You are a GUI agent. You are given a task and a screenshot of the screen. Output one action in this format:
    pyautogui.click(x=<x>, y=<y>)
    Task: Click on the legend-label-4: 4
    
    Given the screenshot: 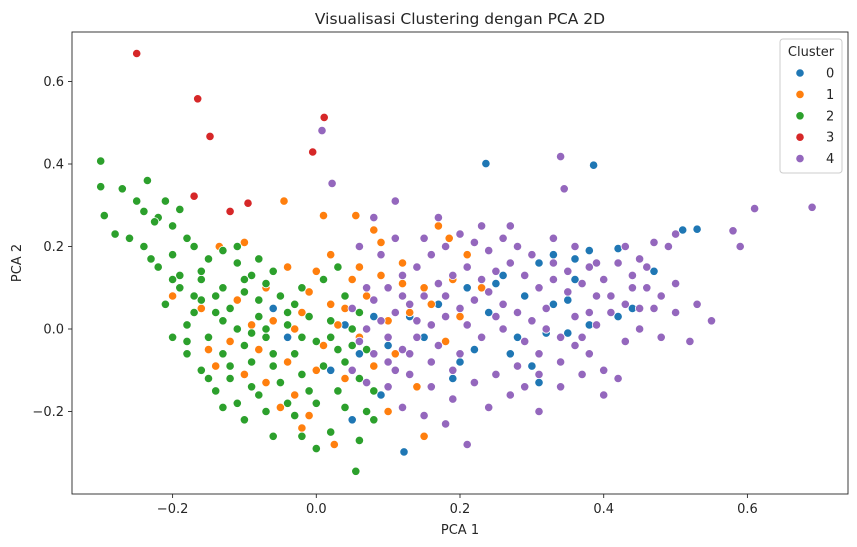 What is the action you would take?
    pyautogui.click(x=830, y=159)
    